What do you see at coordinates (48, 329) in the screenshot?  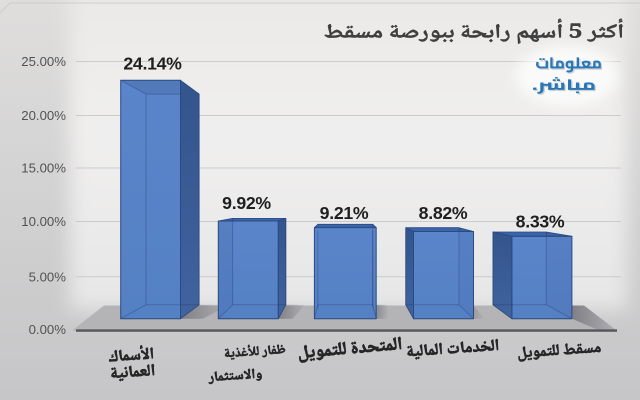 I see `svg-text: 0.00%` at bounding box center [48, 329].